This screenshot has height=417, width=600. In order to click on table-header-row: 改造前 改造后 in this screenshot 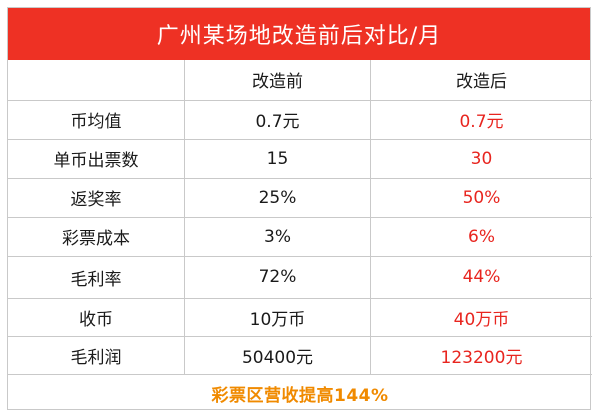, I will do `click(300, 80)`.